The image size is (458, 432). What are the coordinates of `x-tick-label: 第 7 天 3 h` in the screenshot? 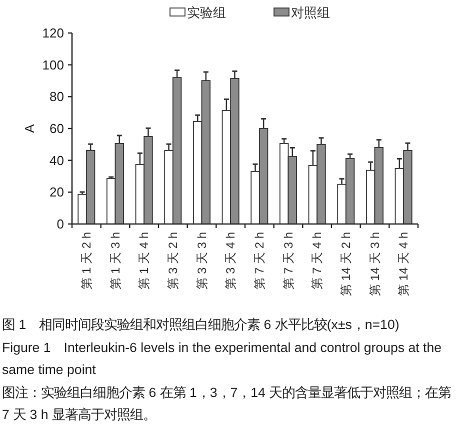 It's located at (288, 261).